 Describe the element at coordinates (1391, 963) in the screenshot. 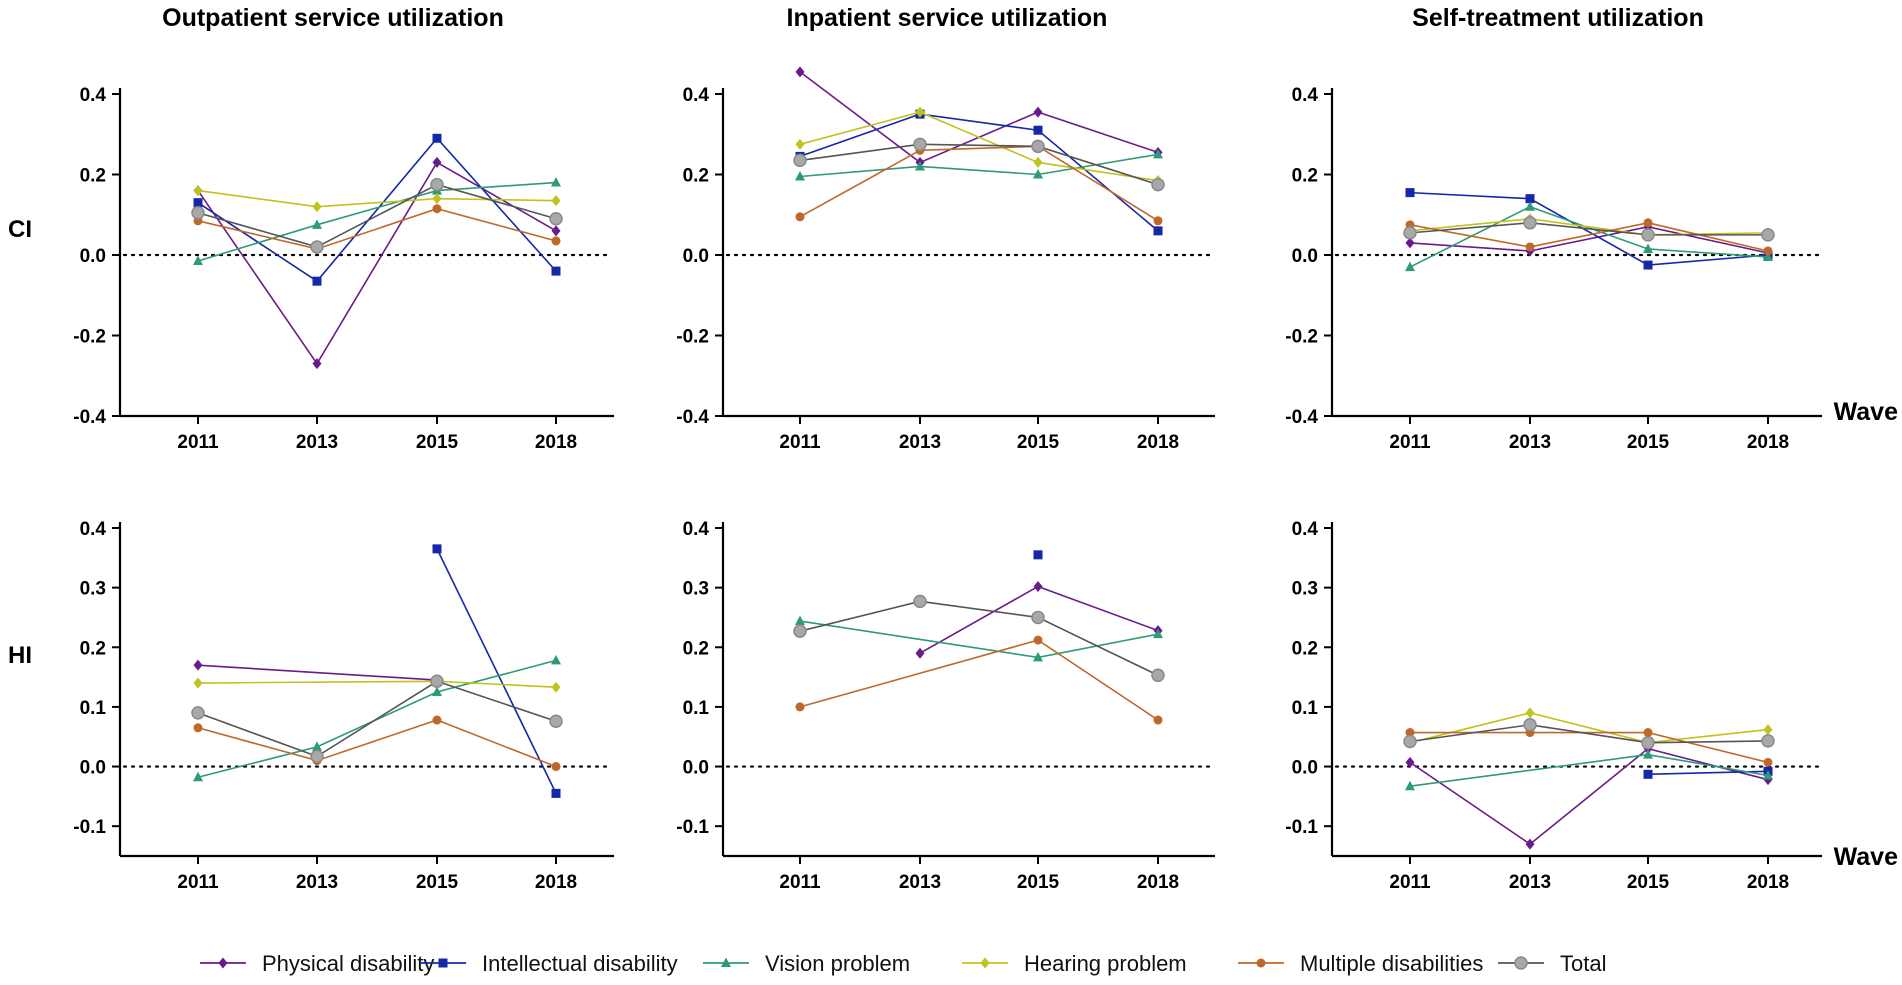

I see `legend-label: Multiple disabilities` at that location.